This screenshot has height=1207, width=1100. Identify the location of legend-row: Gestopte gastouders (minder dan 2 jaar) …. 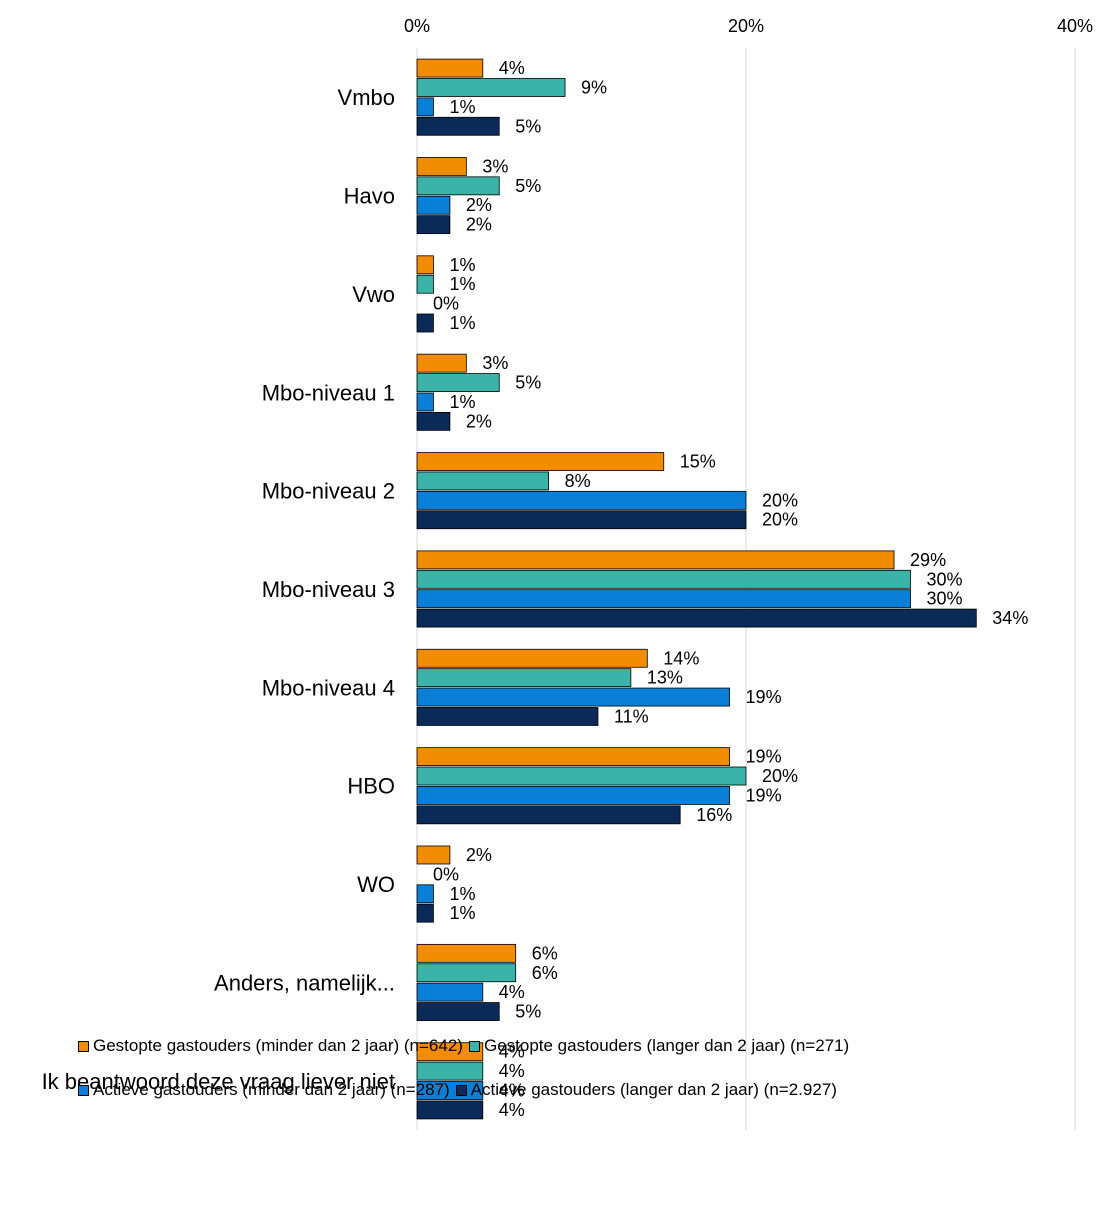
(466, 1046).